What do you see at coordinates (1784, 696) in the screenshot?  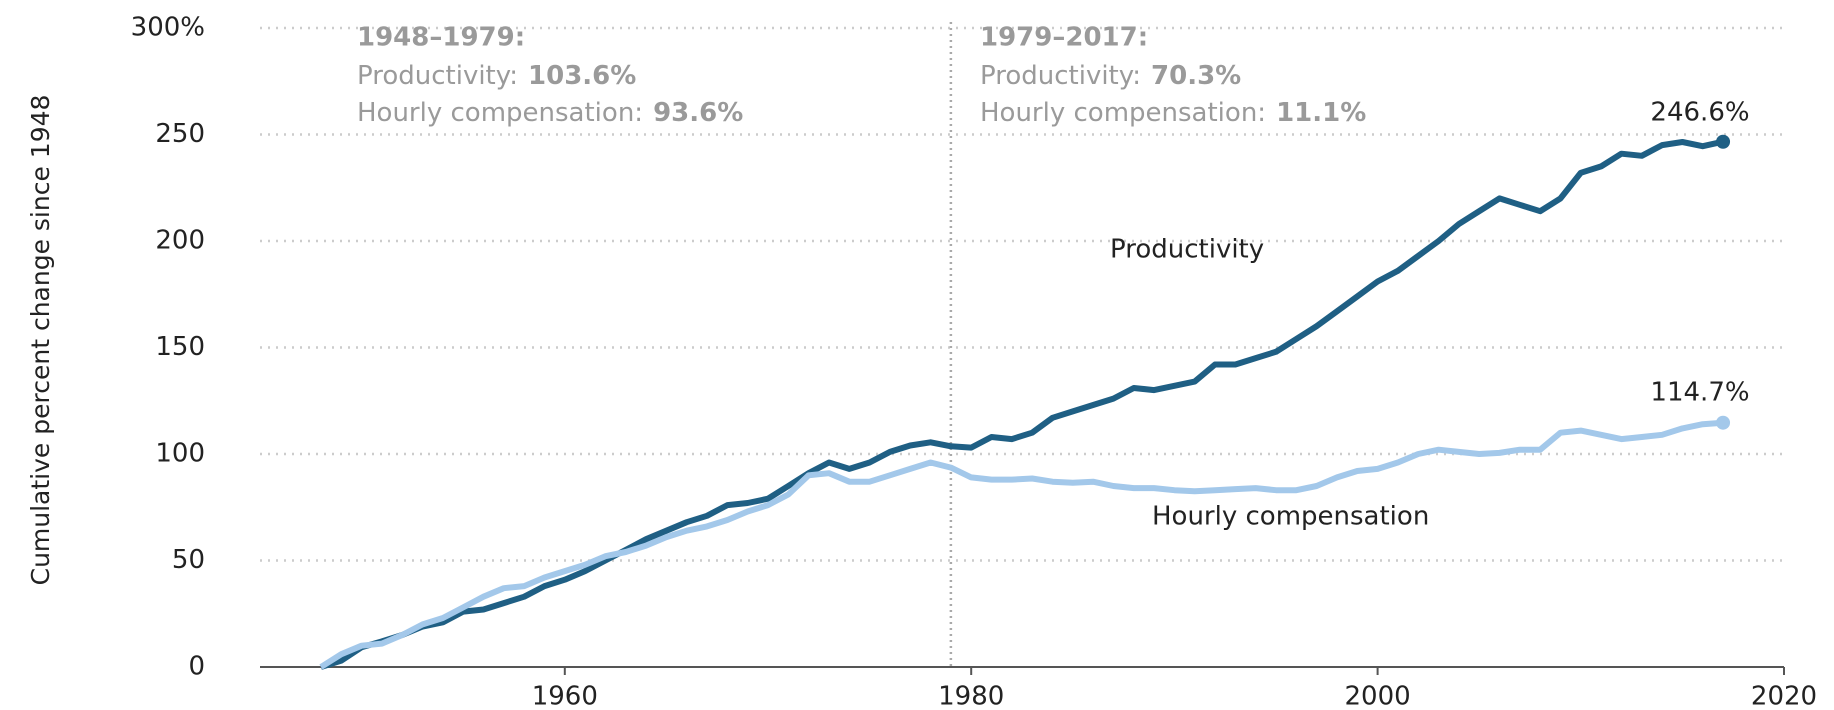 I see `x-tick-label: 2020` at bounding box center [1784, 696].